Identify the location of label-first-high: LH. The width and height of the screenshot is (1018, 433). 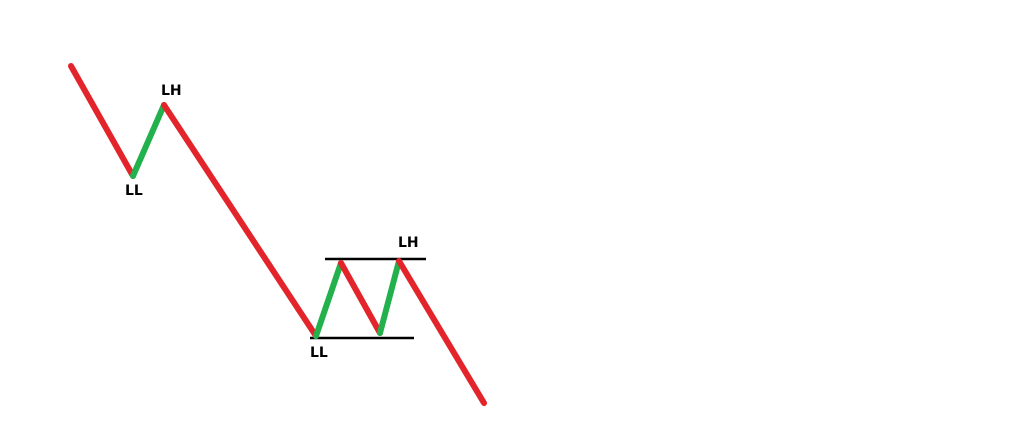
(171, 91).